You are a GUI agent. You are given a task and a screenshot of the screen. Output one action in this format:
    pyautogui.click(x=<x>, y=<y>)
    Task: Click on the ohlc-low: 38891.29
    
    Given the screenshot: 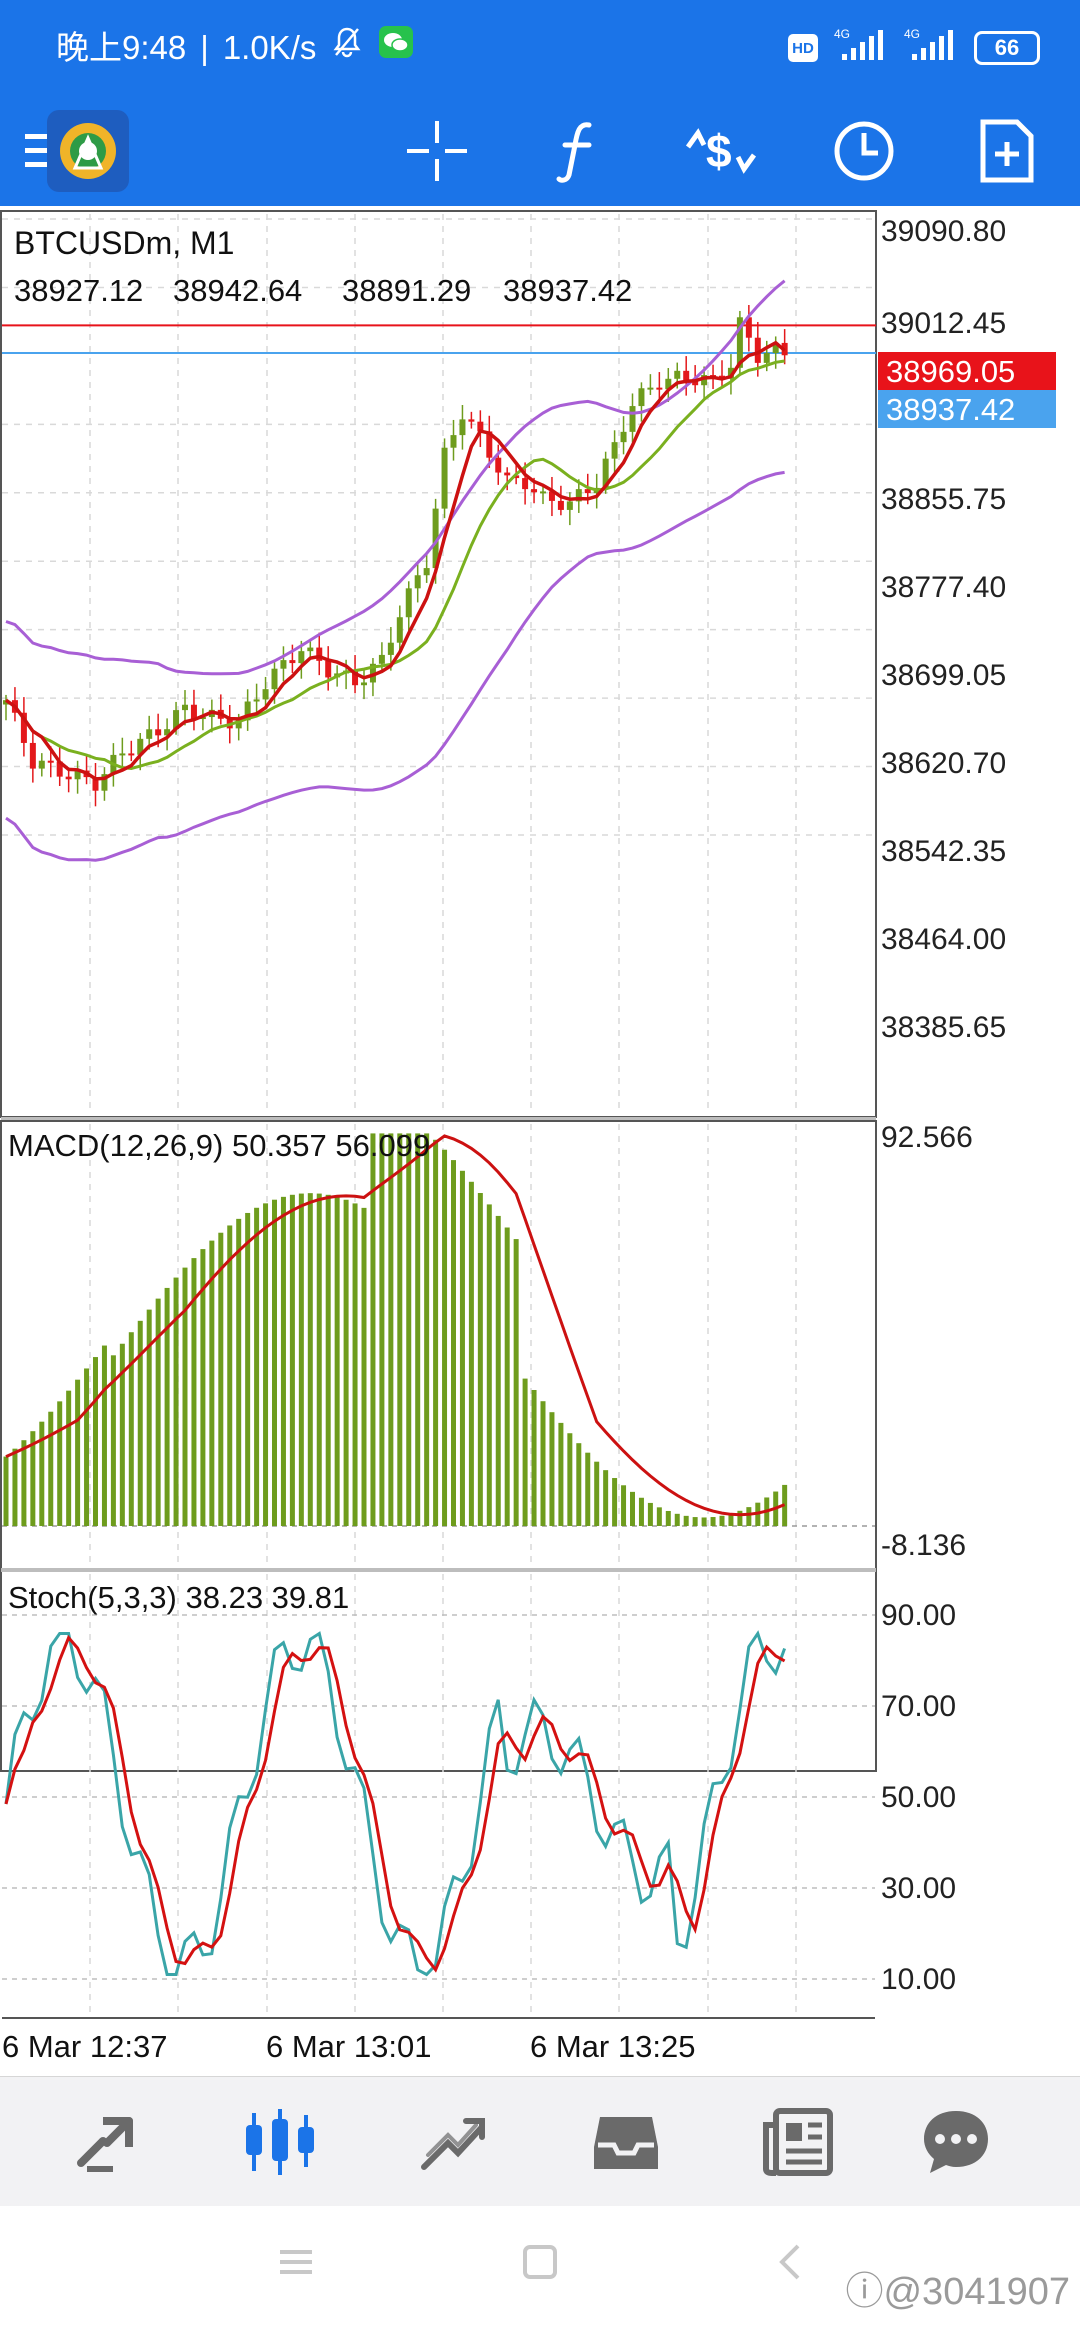 What is the action you would take?
    pyautogui.click(x=406, y=290)
    